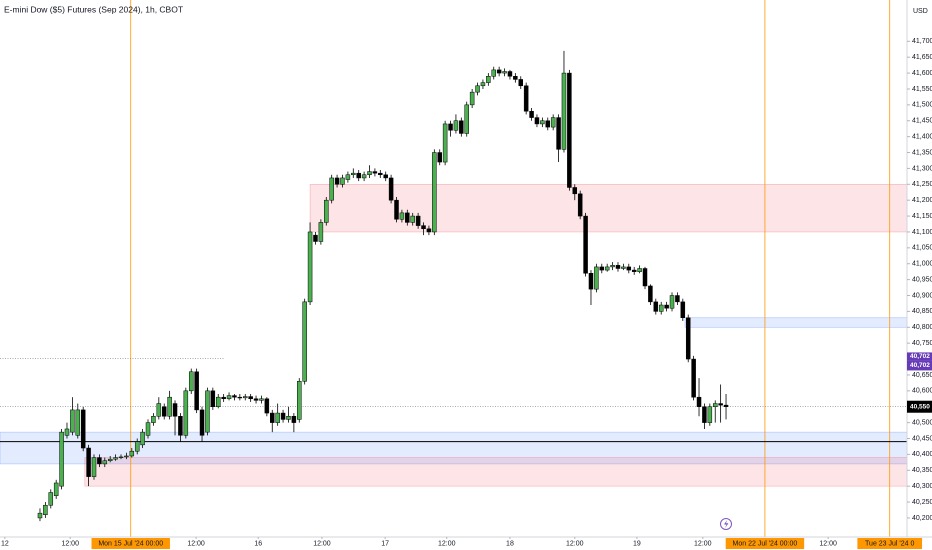  What do you see at coordinates (726, 524) in the screenshot?
I see `lightning-icon` at bounding box center [726, 524].